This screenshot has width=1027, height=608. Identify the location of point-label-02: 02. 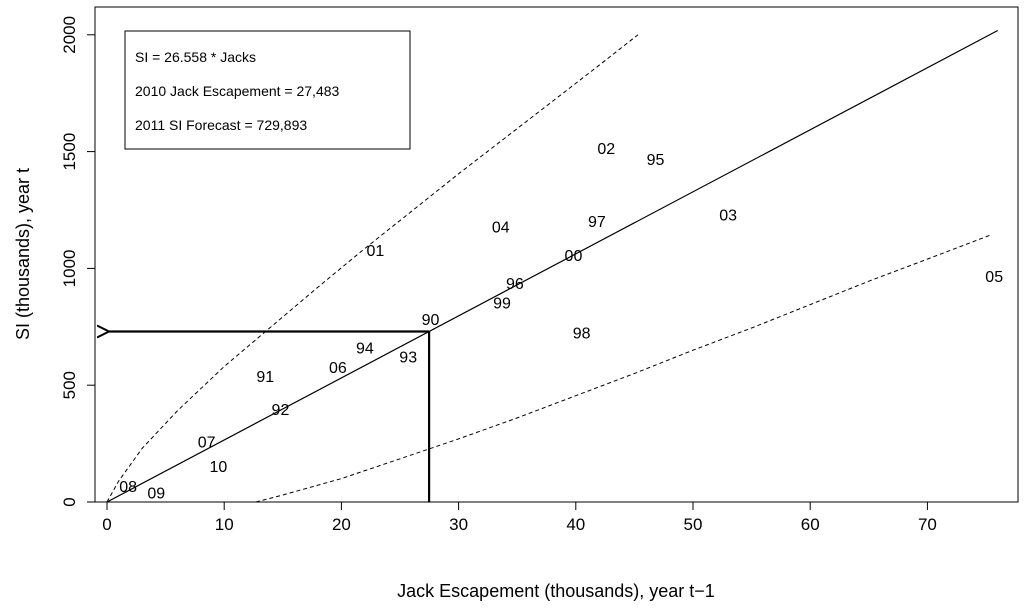
(606, 149).